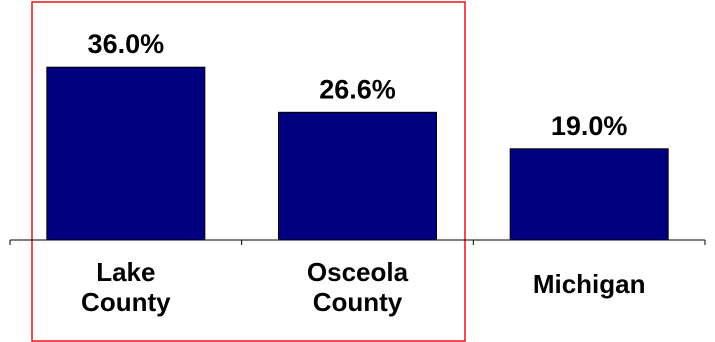 This screenshot has width=715, height=342. Describe the element at coordinates (357, 242) in the screenshot. I see `x-axis` at that location.